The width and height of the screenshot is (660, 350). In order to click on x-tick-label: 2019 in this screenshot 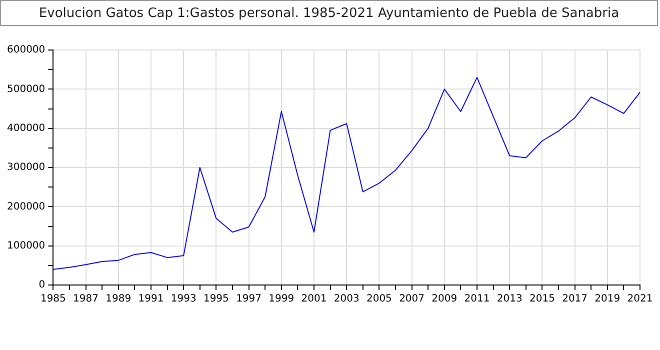, I will do `click(607, 299)`.